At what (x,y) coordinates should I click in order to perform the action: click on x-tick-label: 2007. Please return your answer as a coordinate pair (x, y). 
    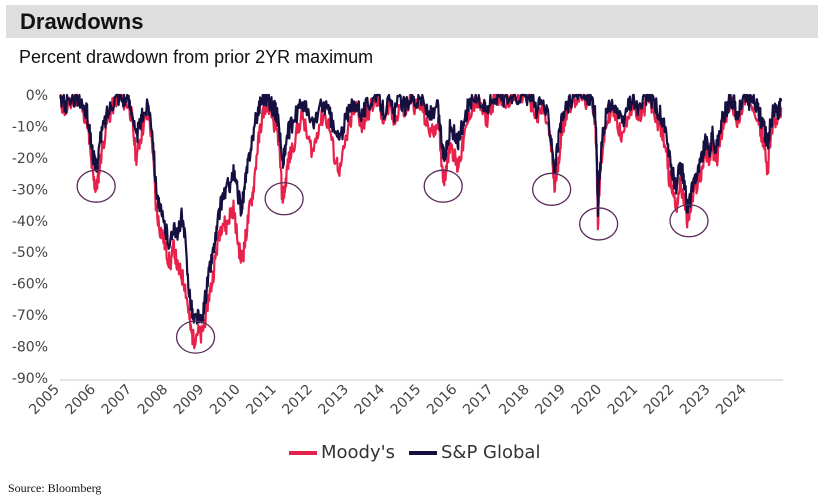
    Looking at the image, I should click on (117, 400).